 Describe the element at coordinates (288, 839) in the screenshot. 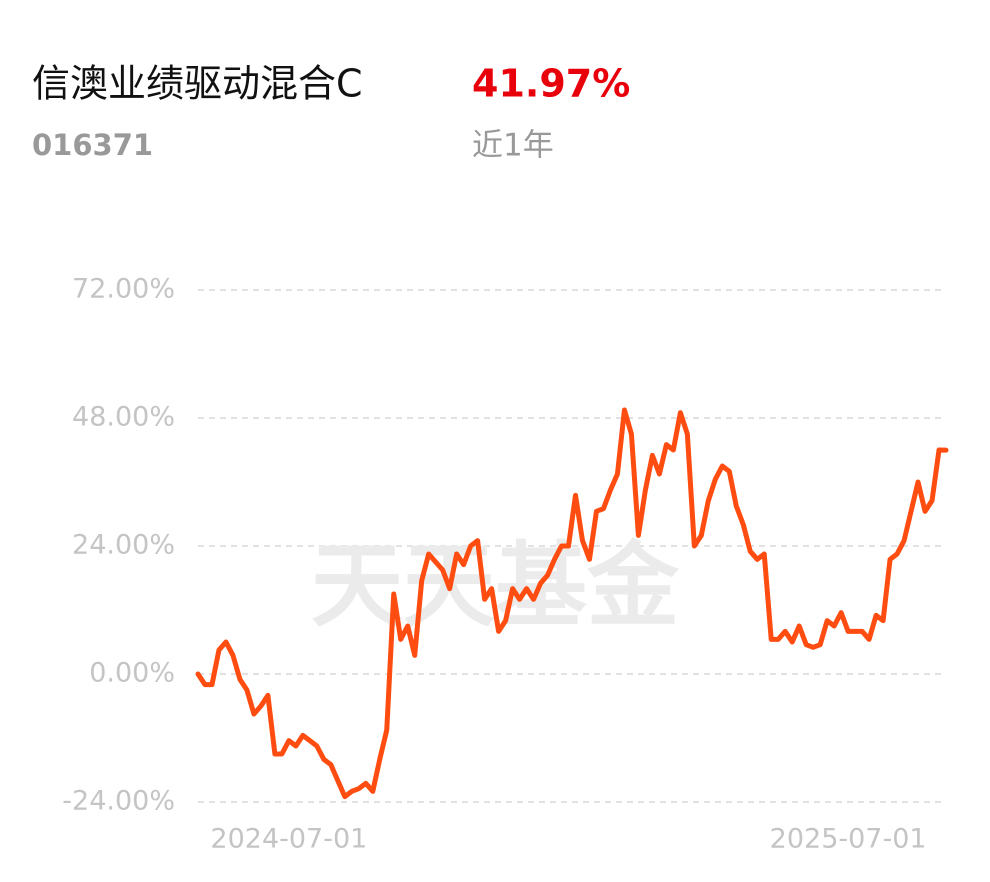

I see `x-tick-label: 2024-07-01` at that location.